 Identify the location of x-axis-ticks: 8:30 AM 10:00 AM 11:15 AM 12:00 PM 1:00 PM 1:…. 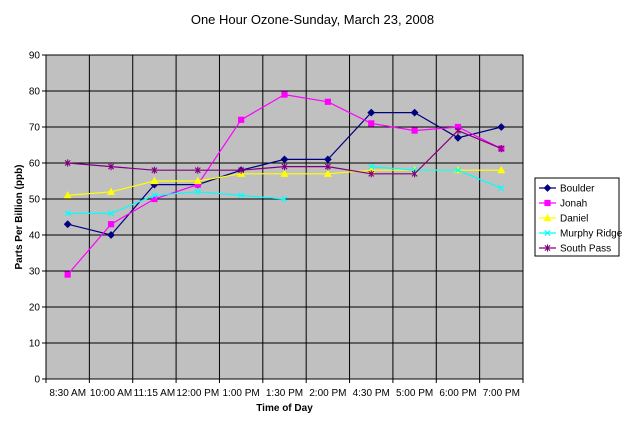
(284, 388).